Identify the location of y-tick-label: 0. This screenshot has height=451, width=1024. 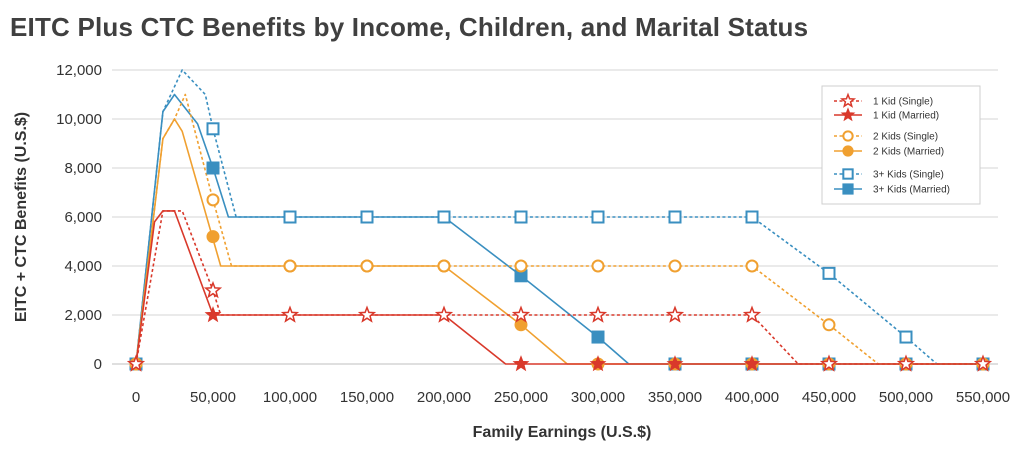
(98, 364).